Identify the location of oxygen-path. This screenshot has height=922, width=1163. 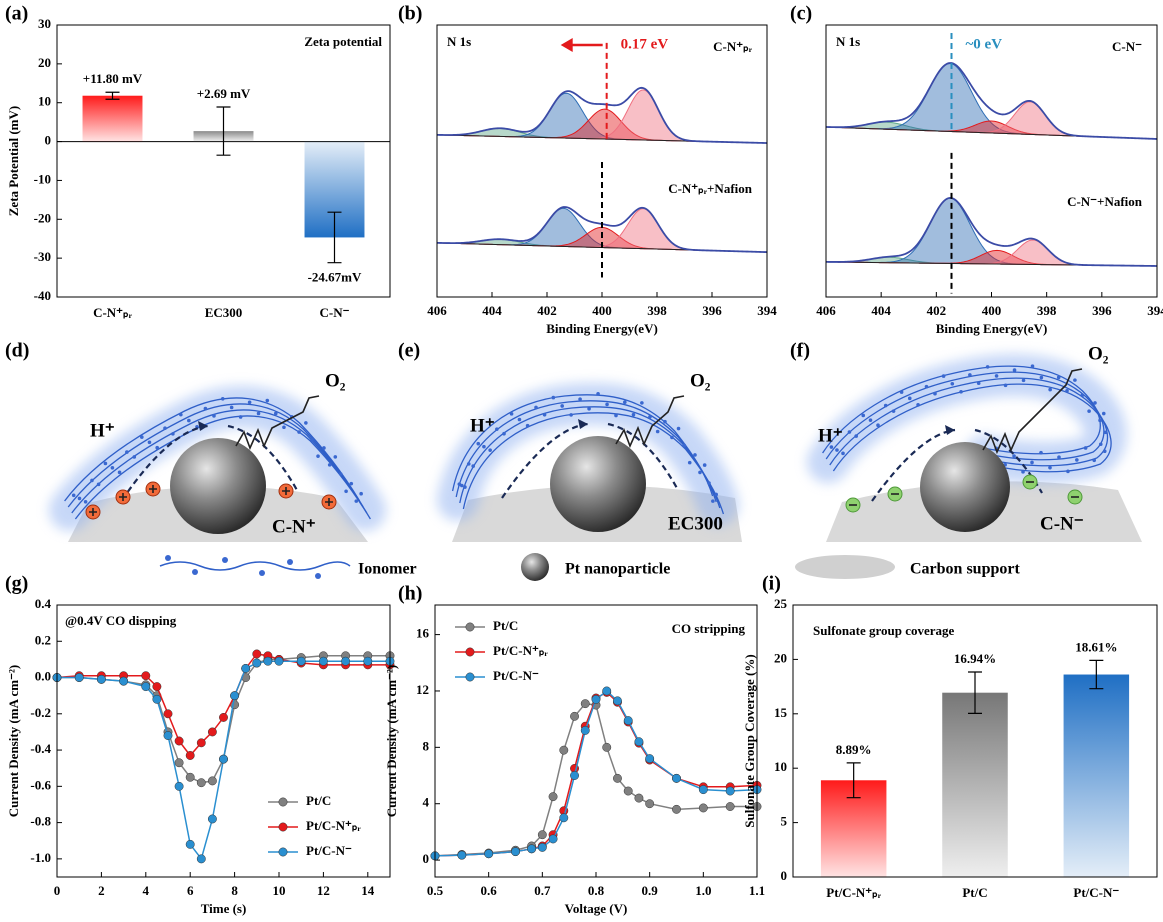
(650, 422).